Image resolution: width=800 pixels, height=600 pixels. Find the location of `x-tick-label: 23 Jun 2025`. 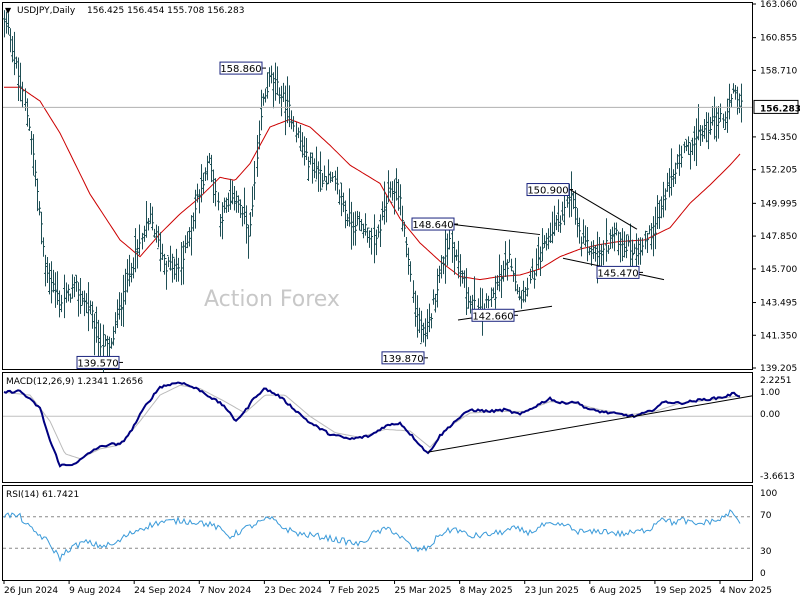

x-tick-label: 23 Jun 2025 is located at coordinates (552, 591).